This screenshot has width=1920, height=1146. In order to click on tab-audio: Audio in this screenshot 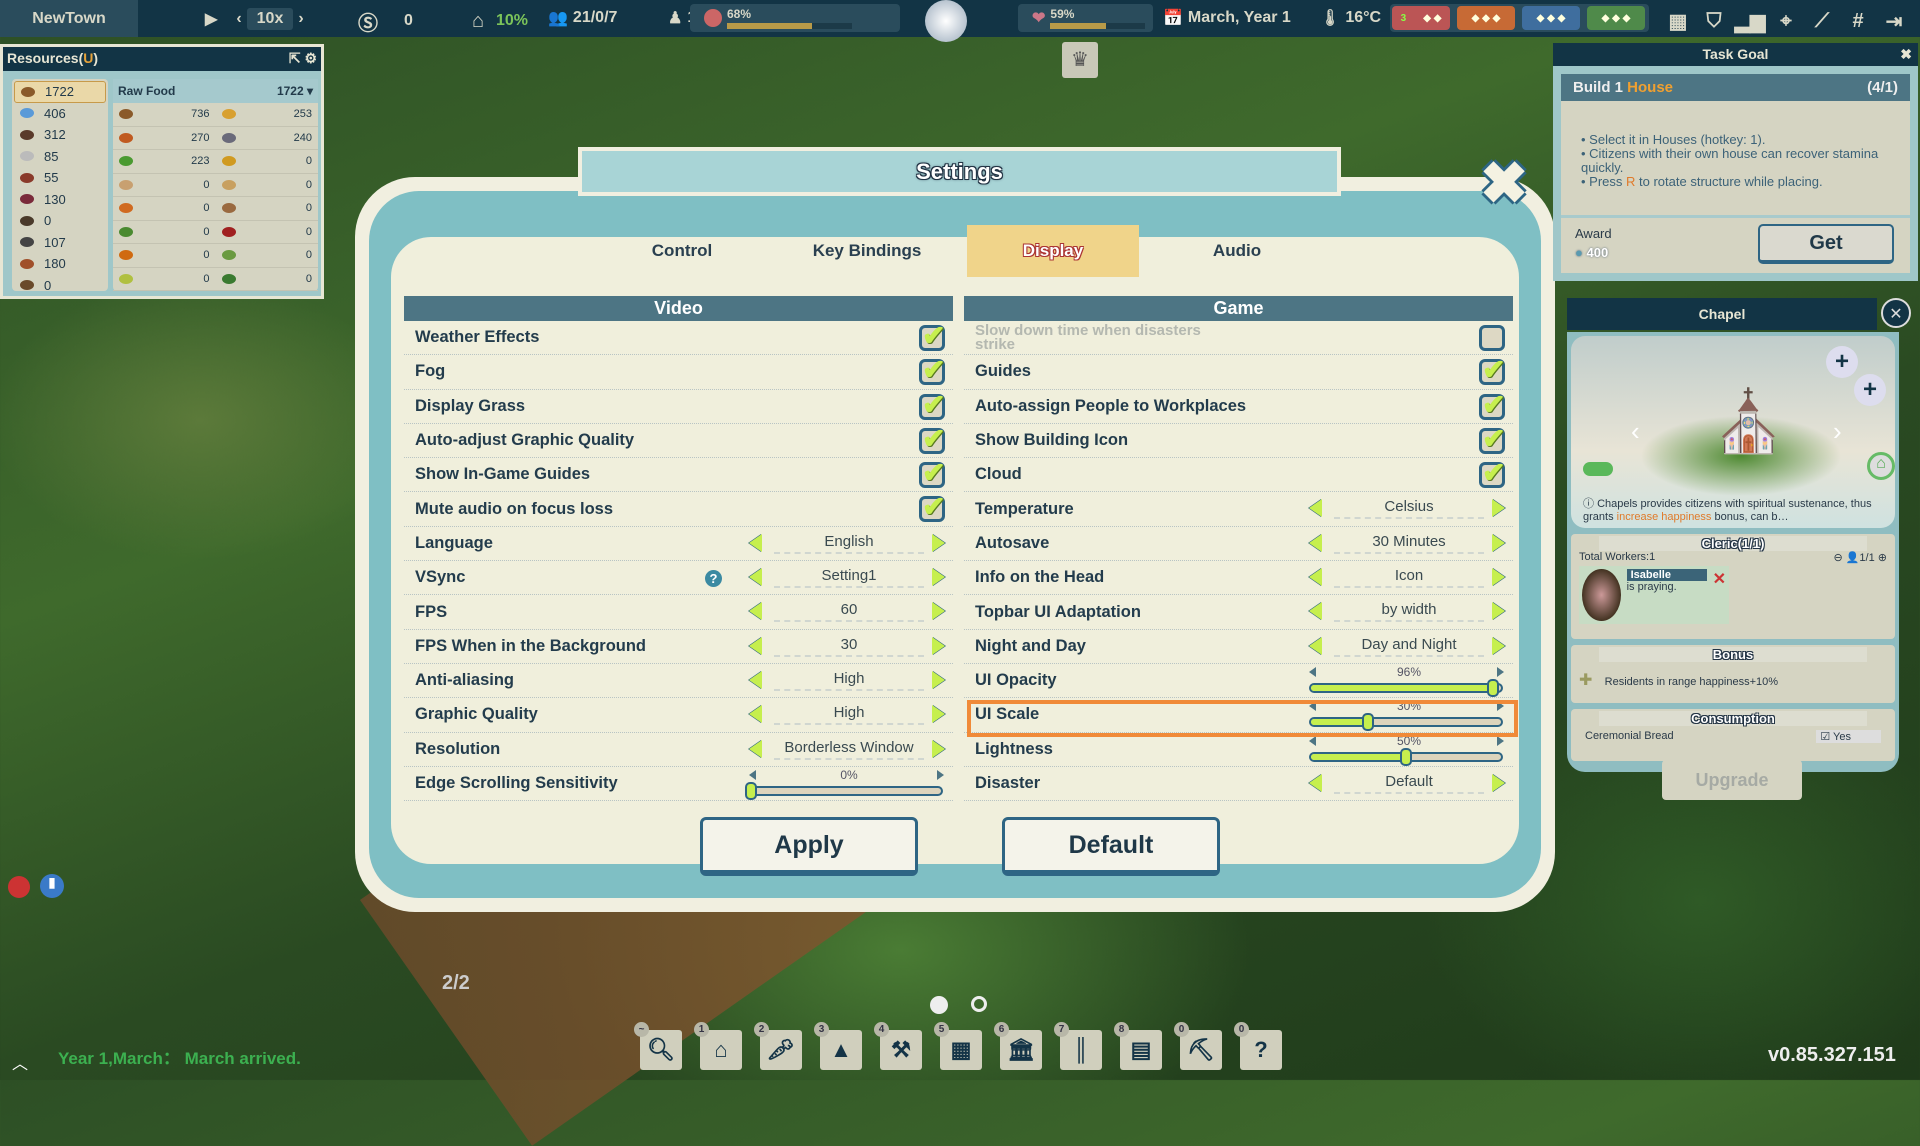, I will do `click(1237, 250)`.